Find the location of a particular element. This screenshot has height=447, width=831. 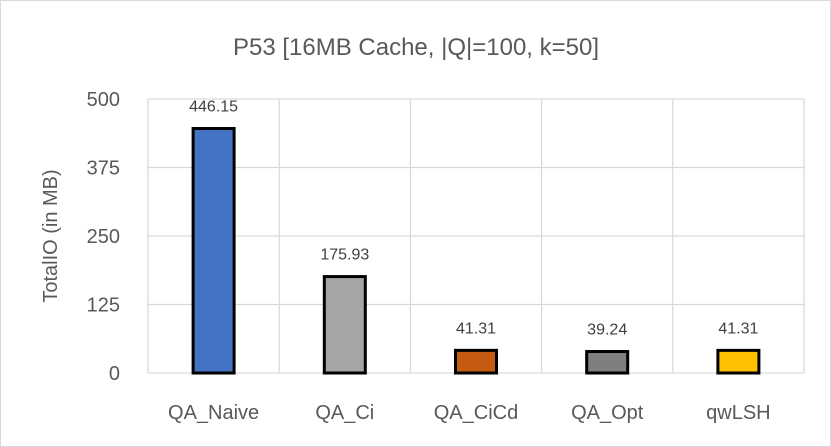

y-tick-label: 125 is located at coordinates (103, 306).